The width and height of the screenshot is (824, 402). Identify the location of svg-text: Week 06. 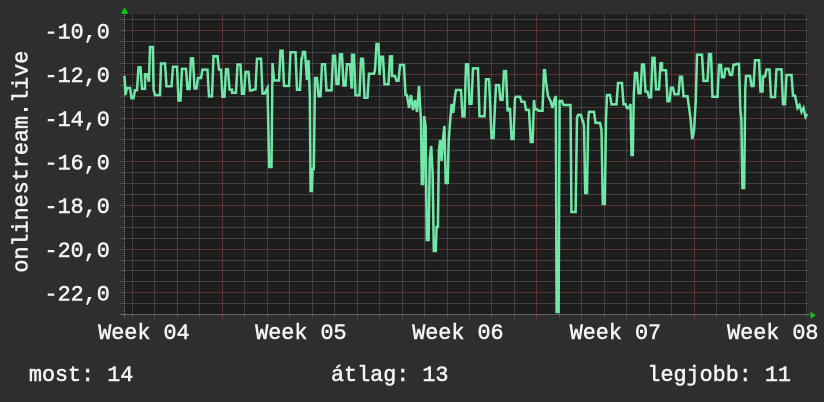
(457, 333).